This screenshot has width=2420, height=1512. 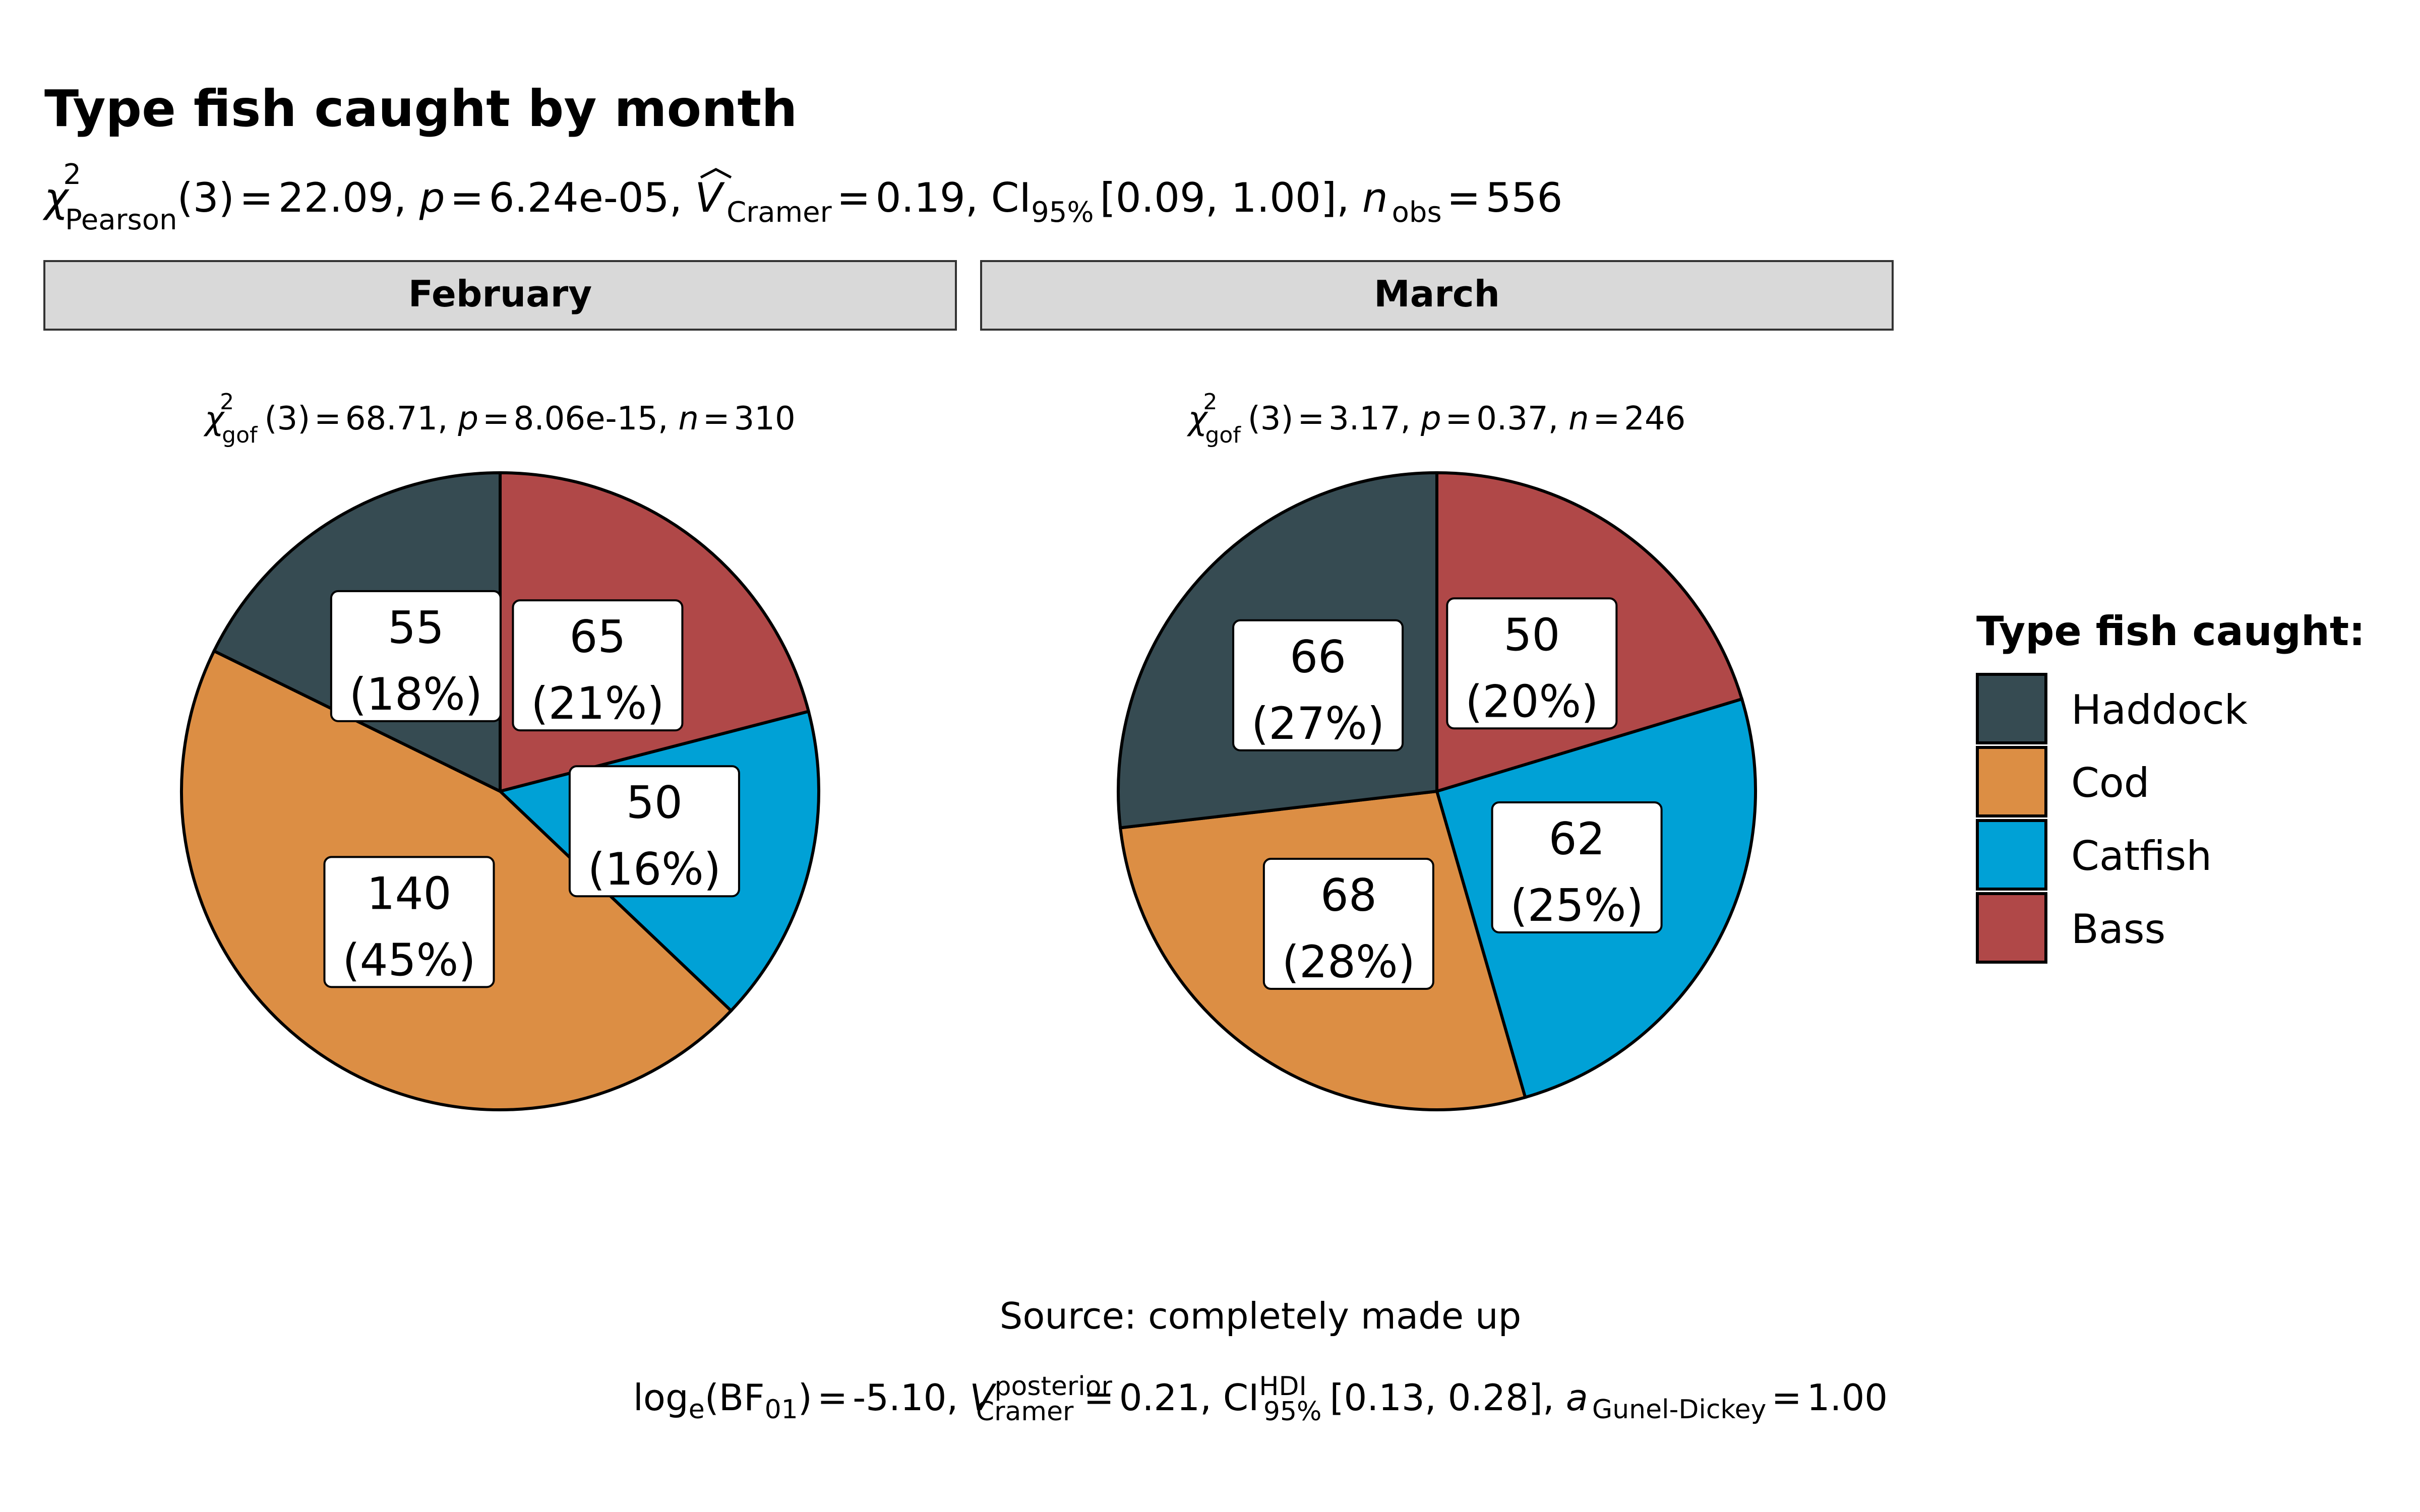 What do you see at coordinates (1317, 723) in the screenshot?
I see `slice-percent-label: (27%)` at bounding box center [1317, 723].